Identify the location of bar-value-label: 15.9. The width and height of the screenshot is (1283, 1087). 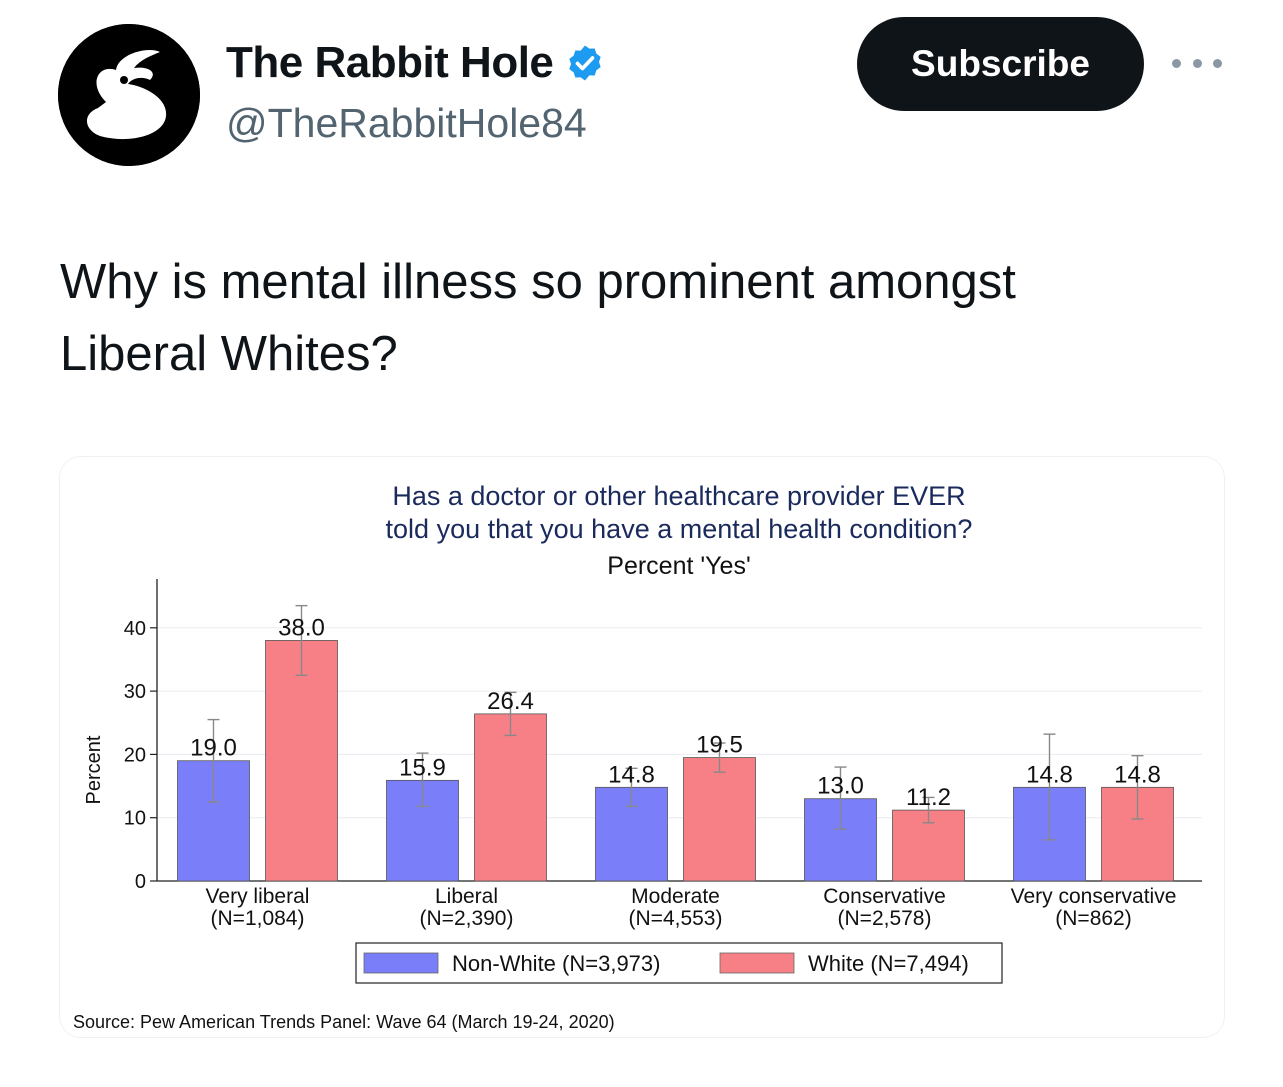
(422, 767).